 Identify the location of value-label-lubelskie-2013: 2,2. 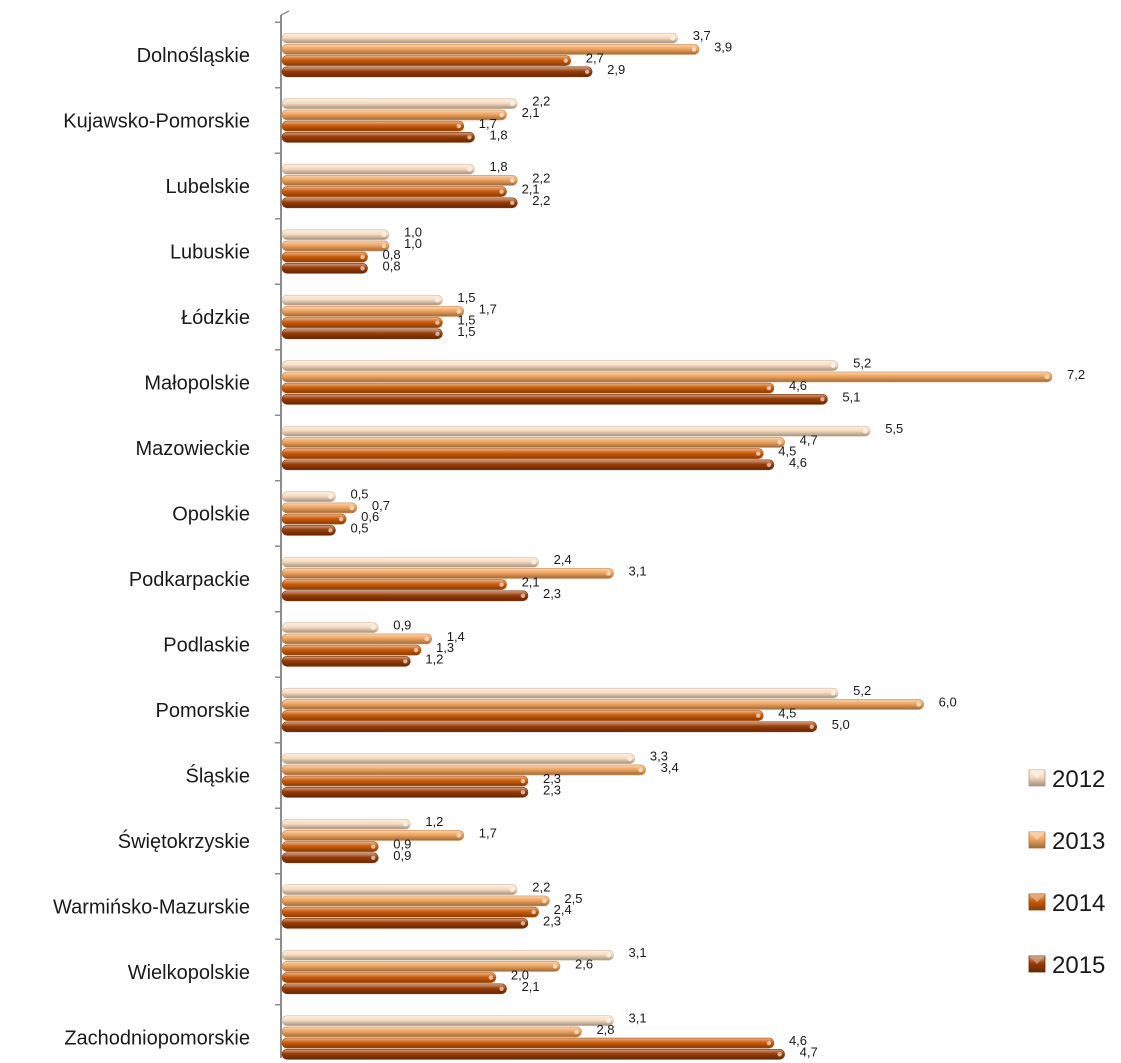
(541, 177).